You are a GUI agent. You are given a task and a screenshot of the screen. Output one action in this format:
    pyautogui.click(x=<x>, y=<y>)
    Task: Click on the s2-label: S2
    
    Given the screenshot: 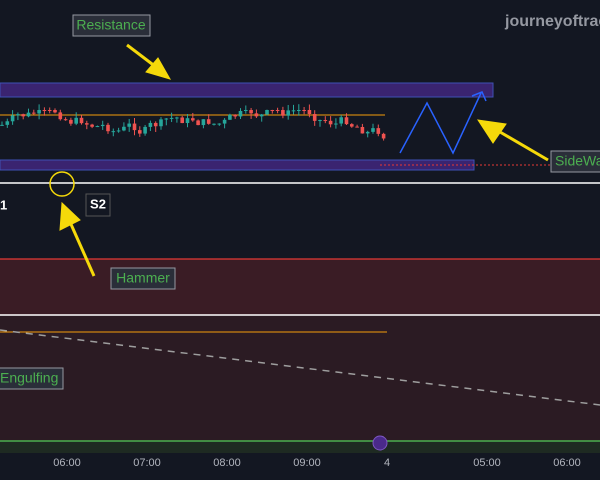 What is the action you would take?
    pyautogui.click(x=98, y=203)
    